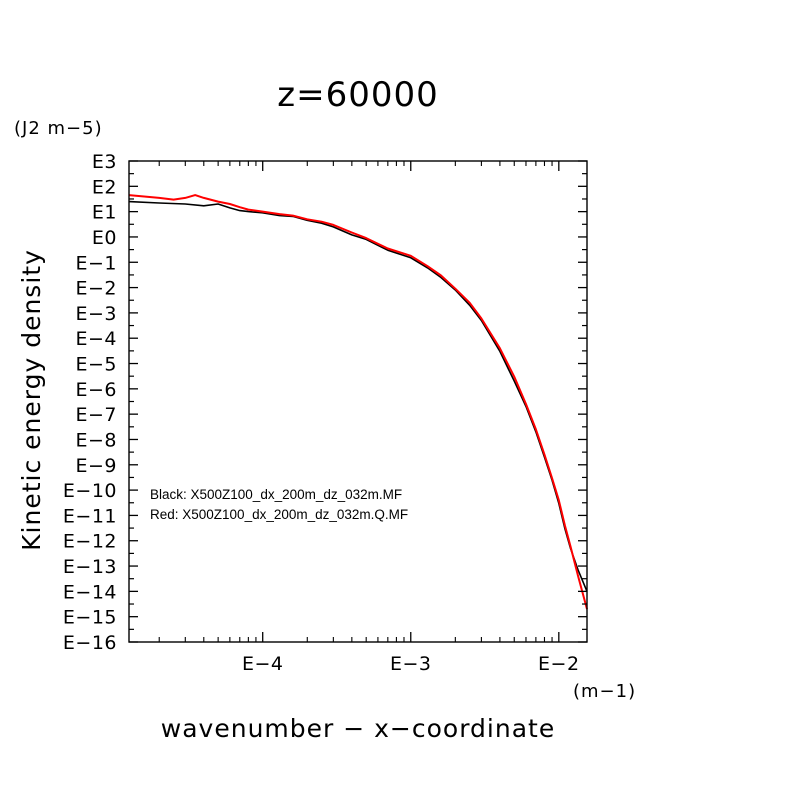 This screenshot has width=804, height=804. What do you see at coordinates (90, 618) in the screenshot?
I see `y-tick-label: E−15` at bounding box center [90, 618].